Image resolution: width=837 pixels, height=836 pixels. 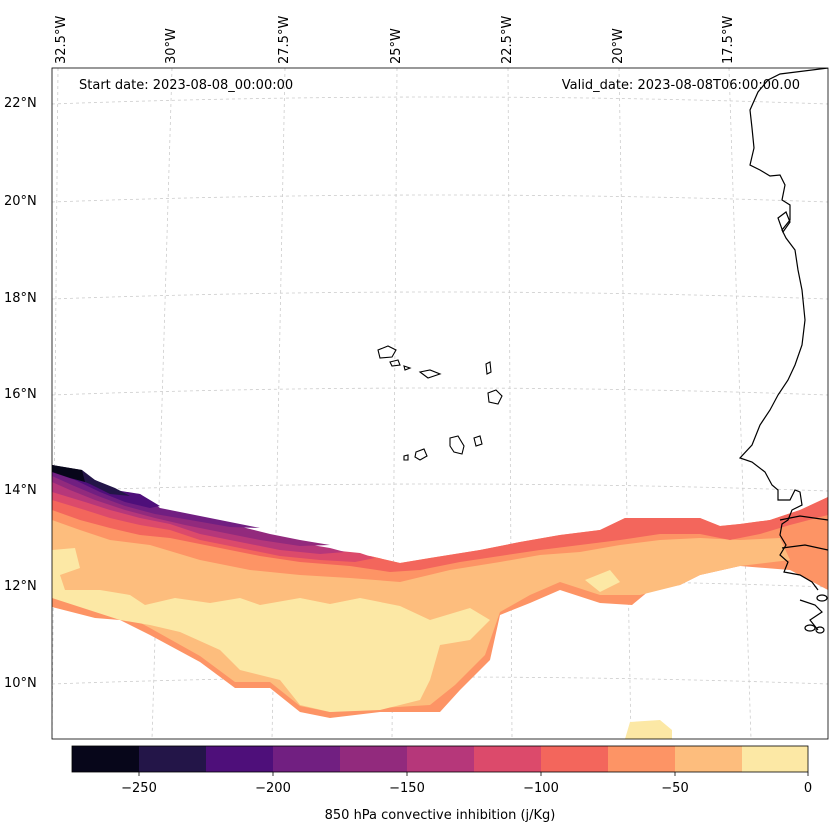 What do you see at coordinates (20, 683) in the screenshot?
I see `lat-label-10N: 10°N` at bounding box center [20, 683].